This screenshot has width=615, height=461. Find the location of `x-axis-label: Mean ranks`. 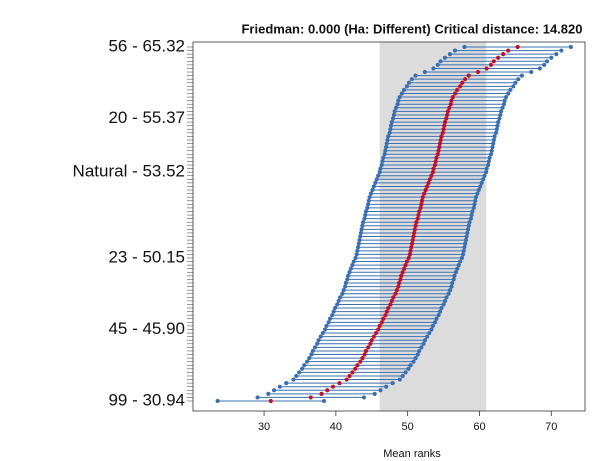

x-axis-label: Mean ranks is located at coordinates (412, 454).